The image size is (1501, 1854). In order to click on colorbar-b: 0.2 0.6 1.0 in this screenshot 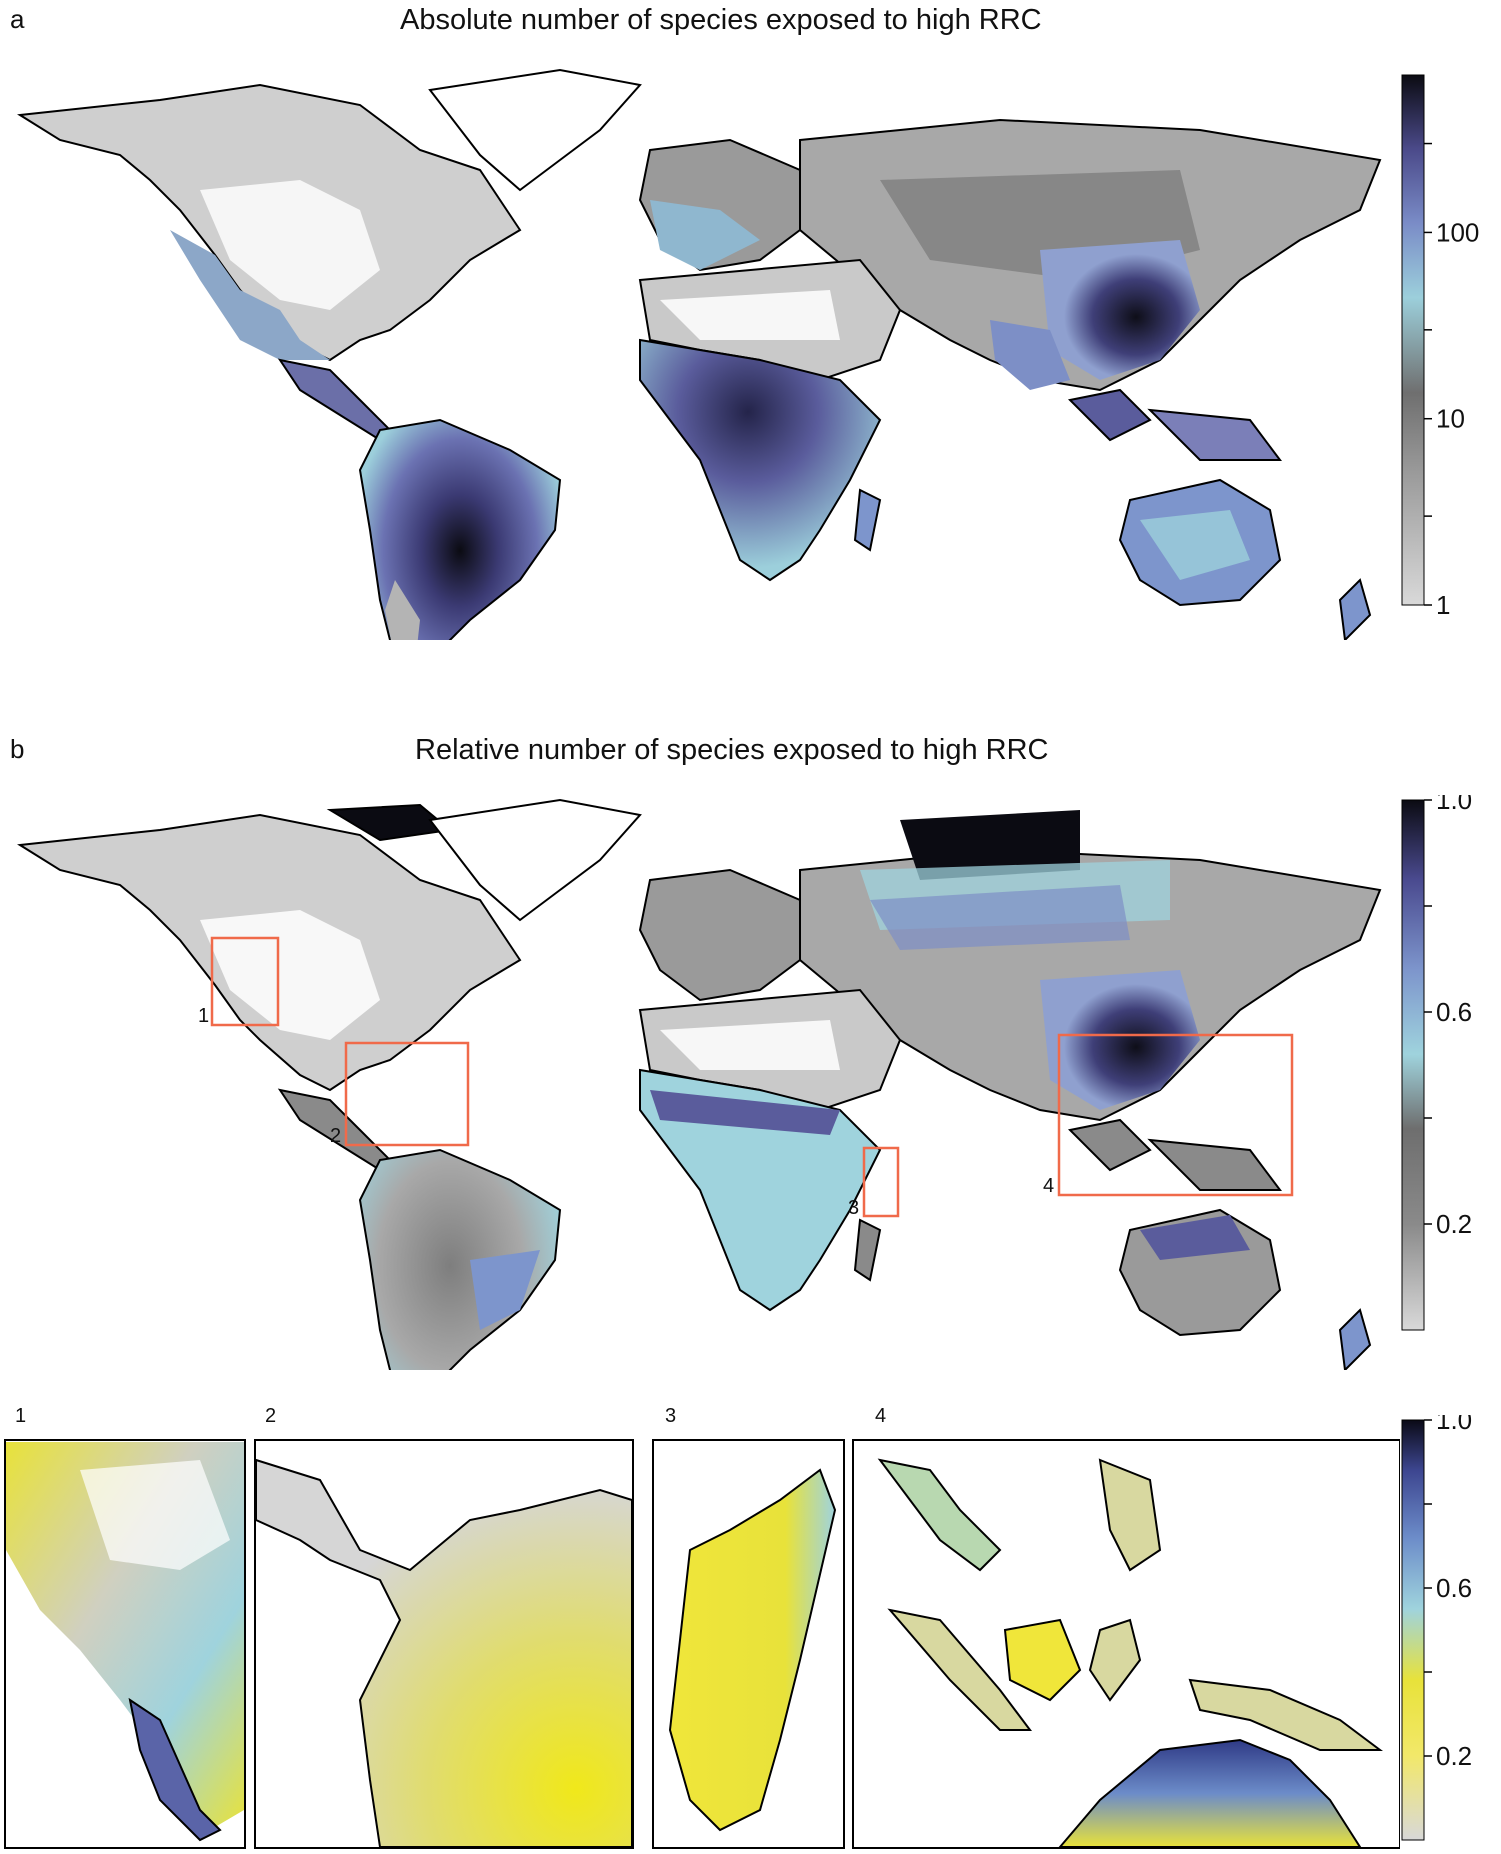, I will do `click(1436, 1063)`.